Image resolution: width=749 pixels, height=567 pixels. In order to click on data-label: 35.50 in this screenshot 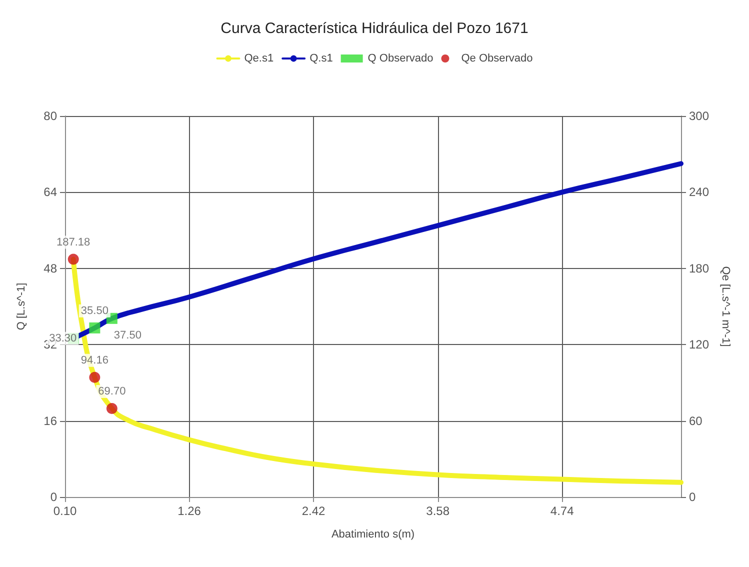, I will do `click(94, 310)`.